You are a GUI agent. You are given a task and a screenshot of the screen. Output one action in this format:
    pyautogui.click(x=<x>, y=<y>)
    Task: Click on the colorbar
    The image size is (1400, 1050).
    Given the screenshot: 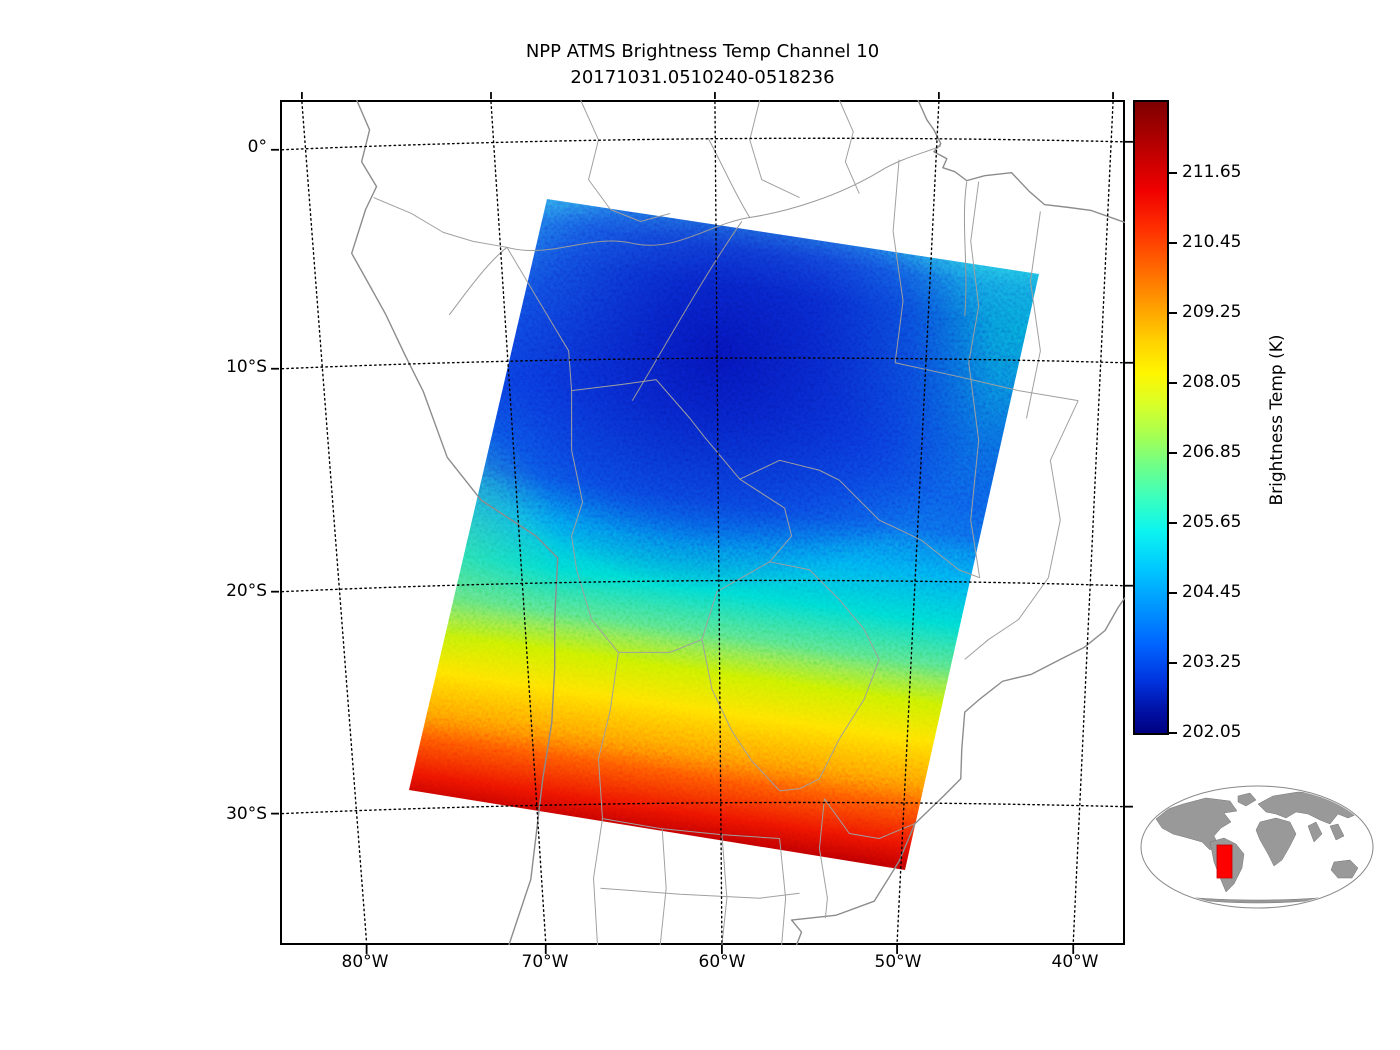 What is the action you would take?
    pyautogui.click(x=1151, y=417)
    